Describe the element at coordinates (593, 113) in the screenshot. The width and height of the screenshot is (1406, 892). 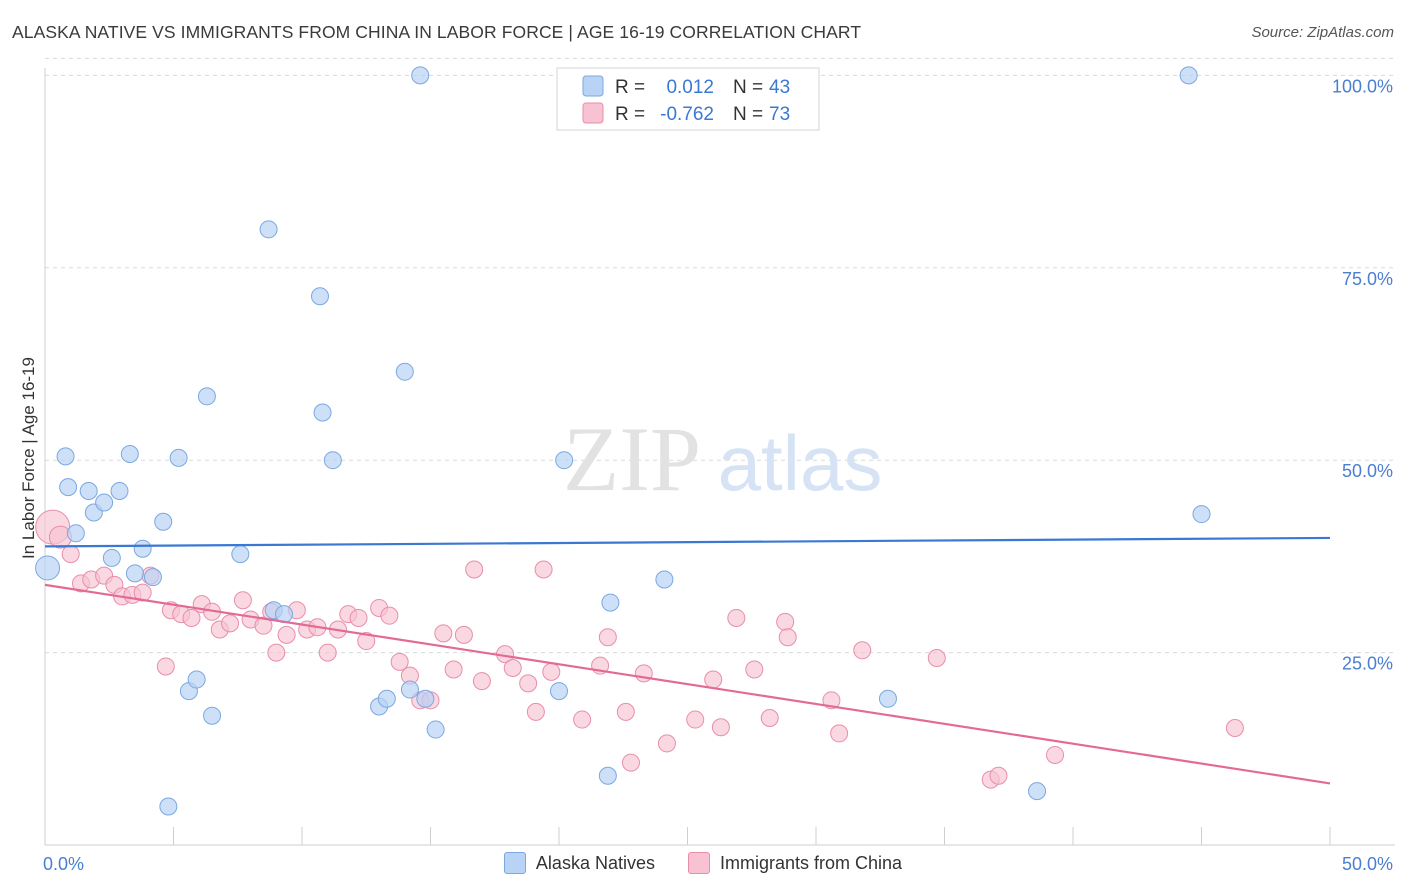
I see `legend-swatch-pink` at that location.